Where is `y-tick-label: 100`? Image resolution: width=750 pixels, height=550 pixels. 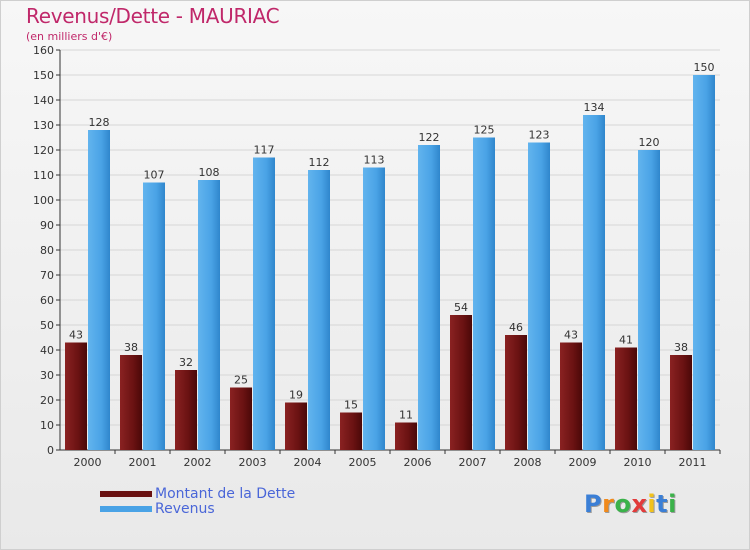
y-tick-label: 100 is located at coordinates (43, 200).